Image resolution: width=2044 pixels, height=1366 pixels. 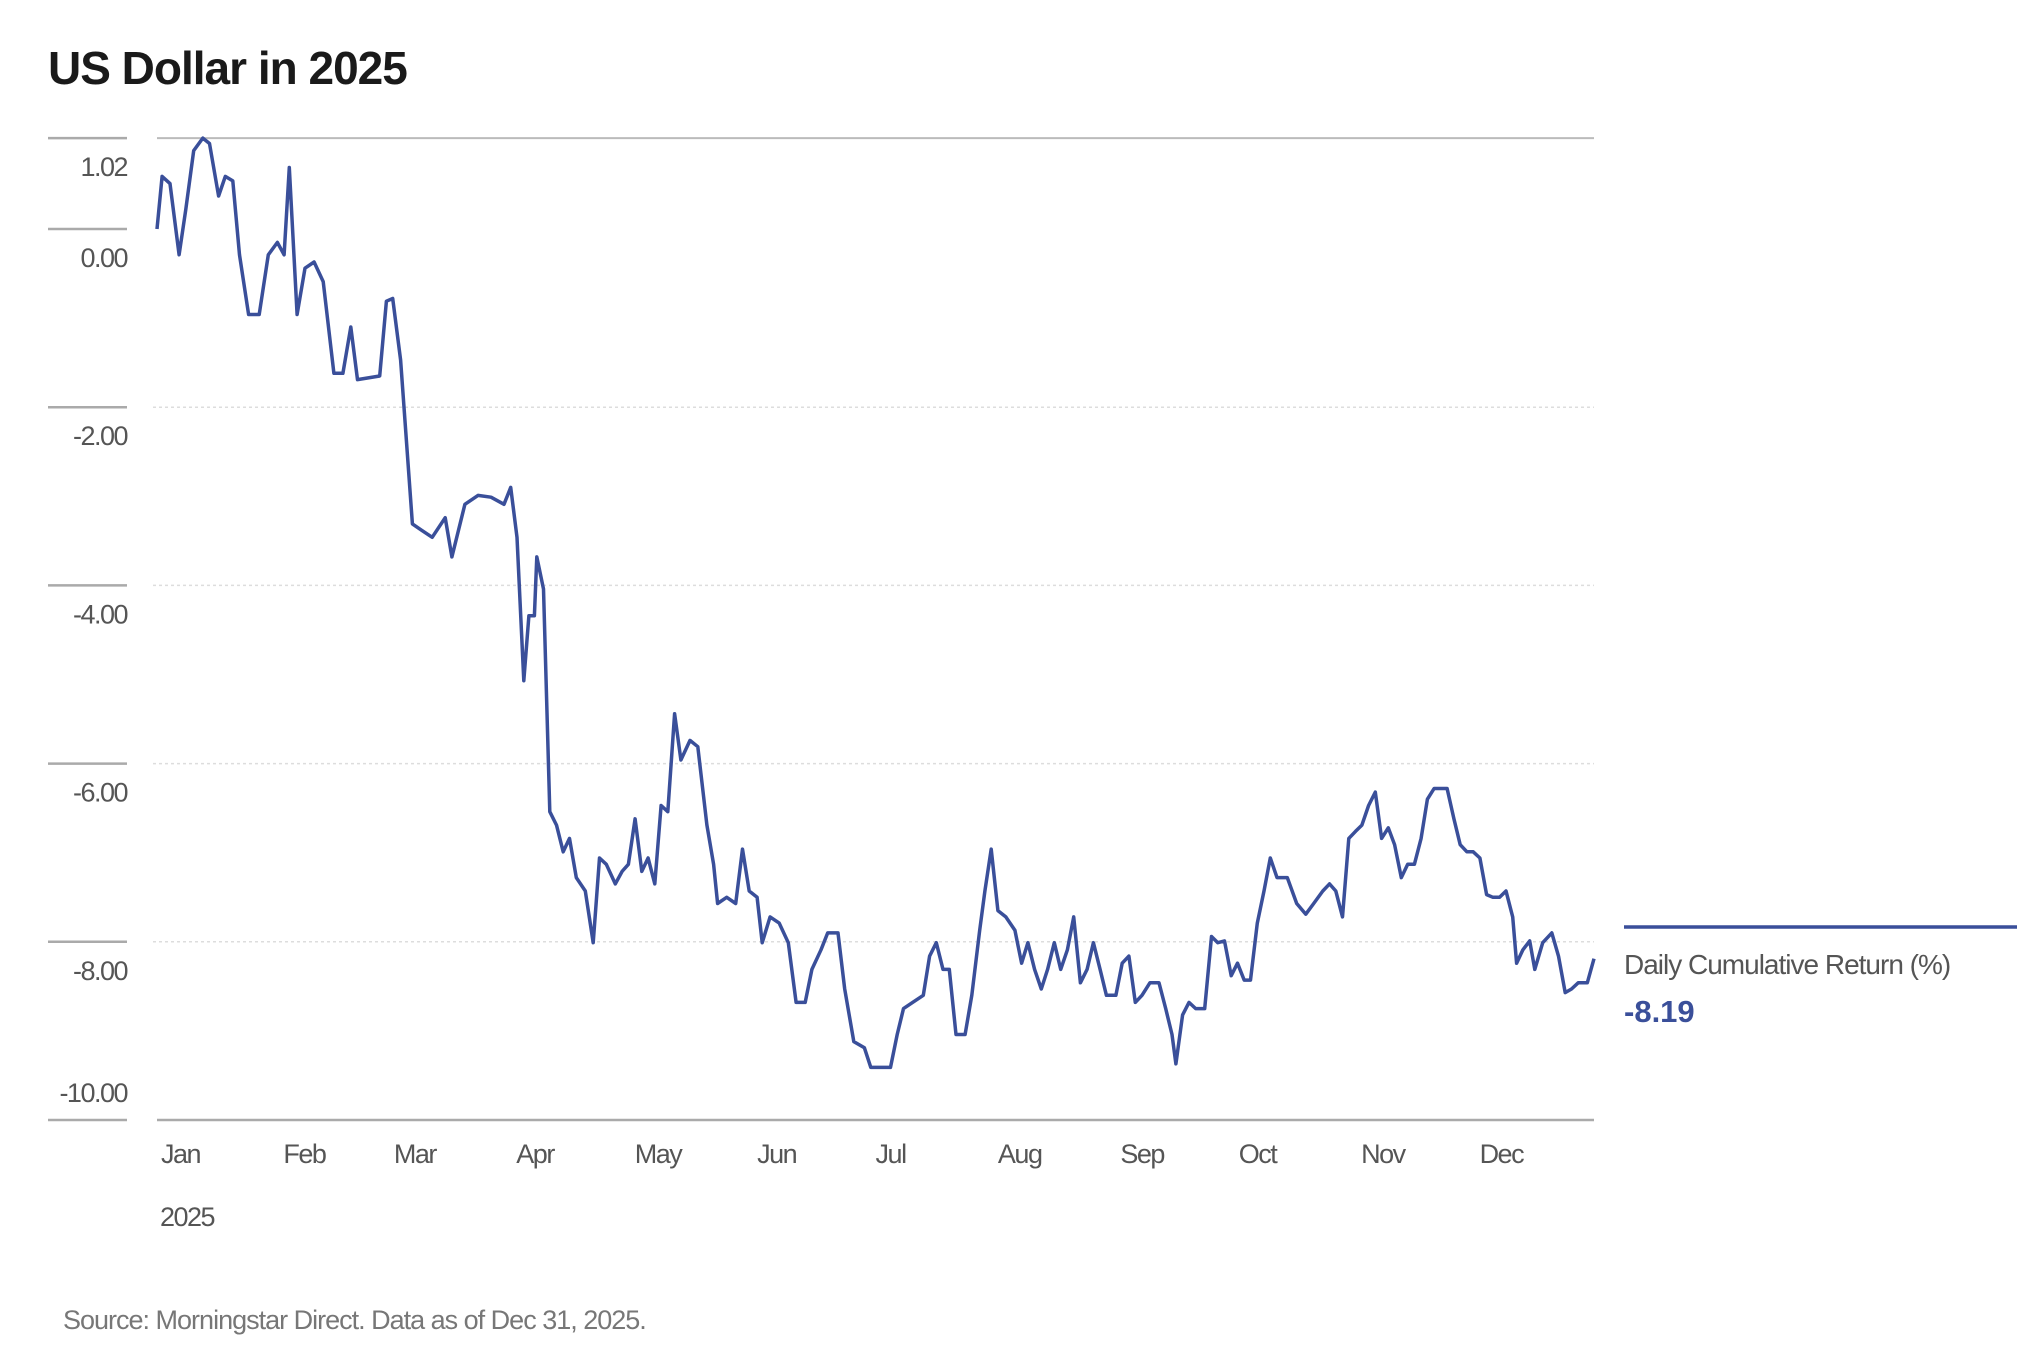 I want to click on y-tick-label: -4.00, so click(x=100, y=614).